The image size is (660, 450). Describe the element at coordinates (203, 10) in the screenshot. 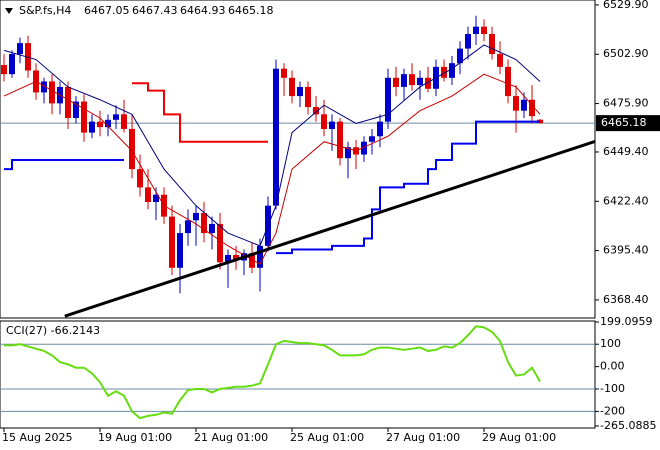

I see `header-low: 6464.93` at that location.